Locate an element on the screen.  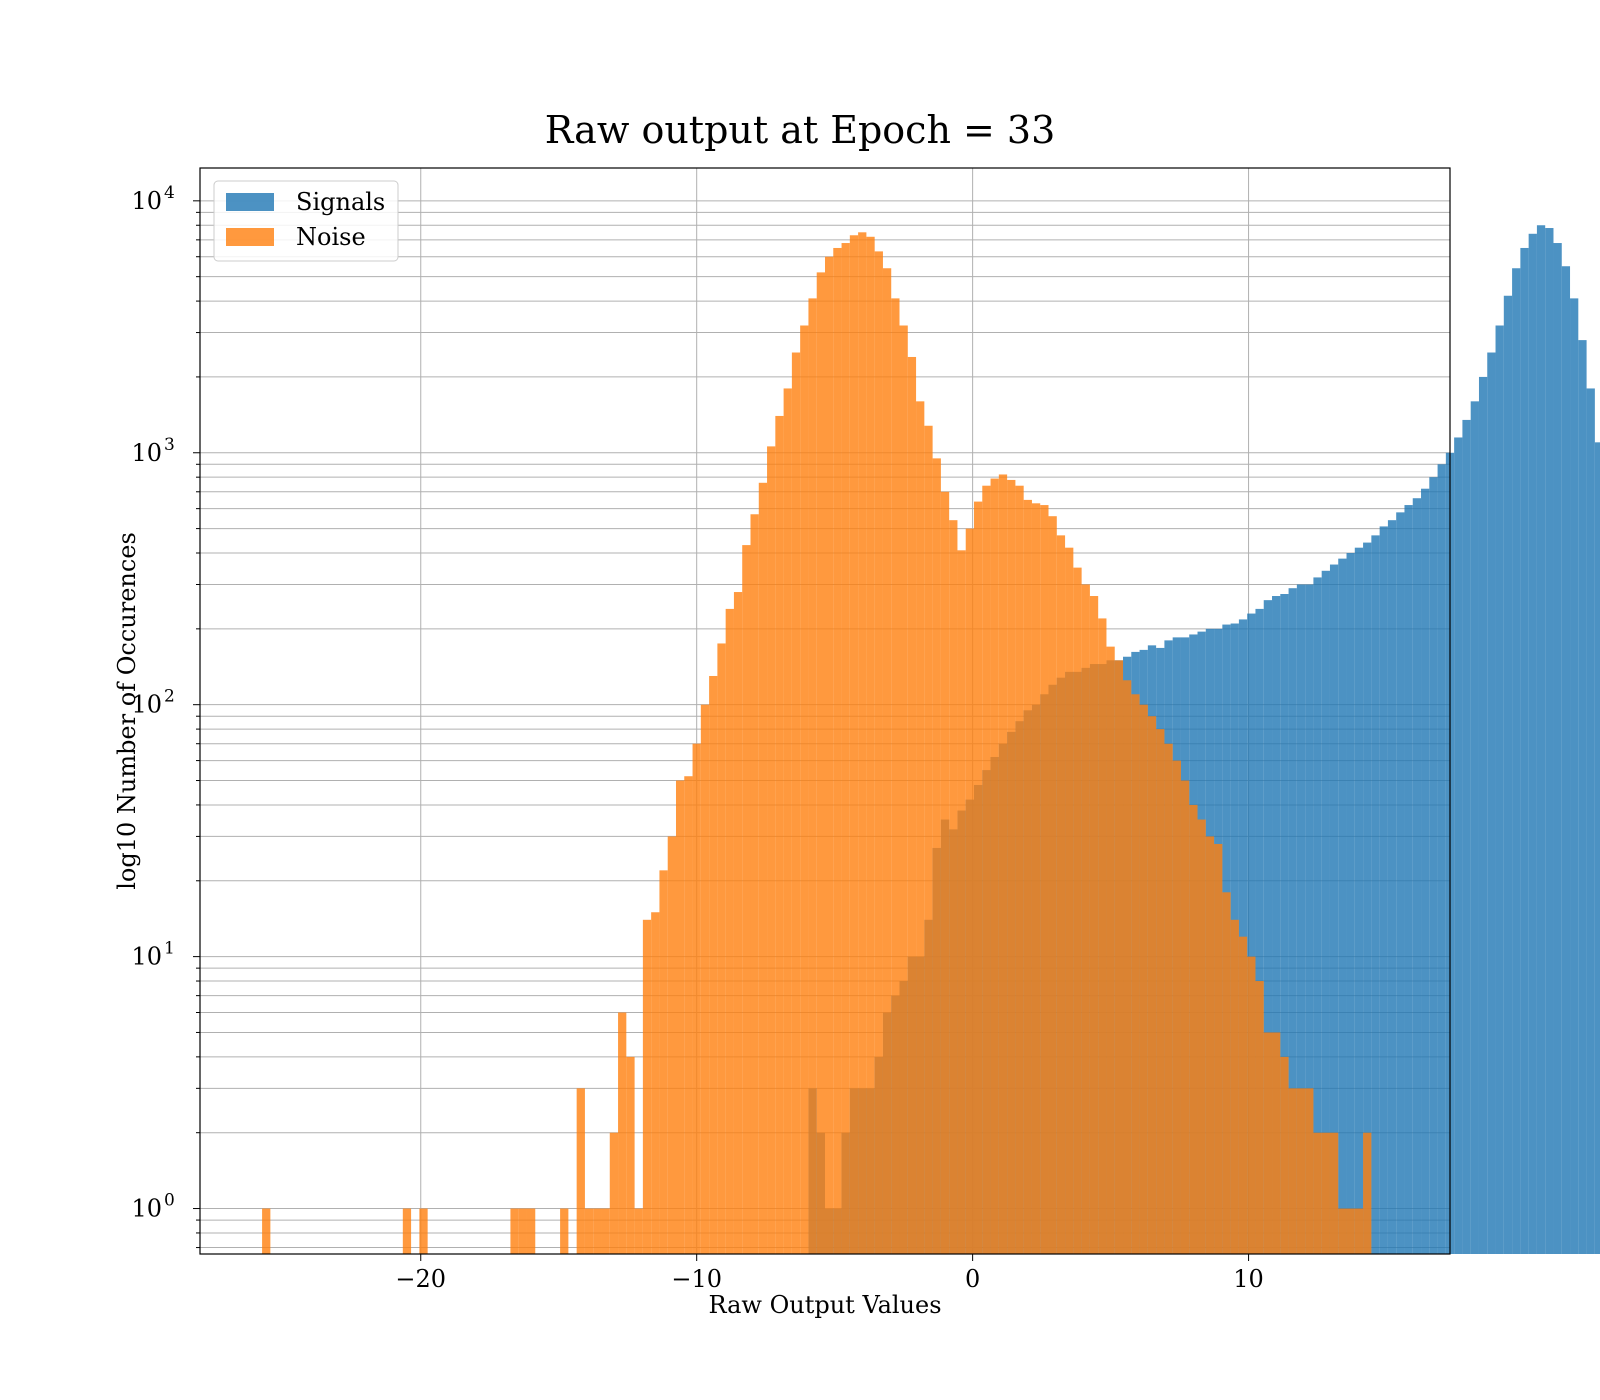
legend-label-signals: Signals is located at coordinates (340, 202).